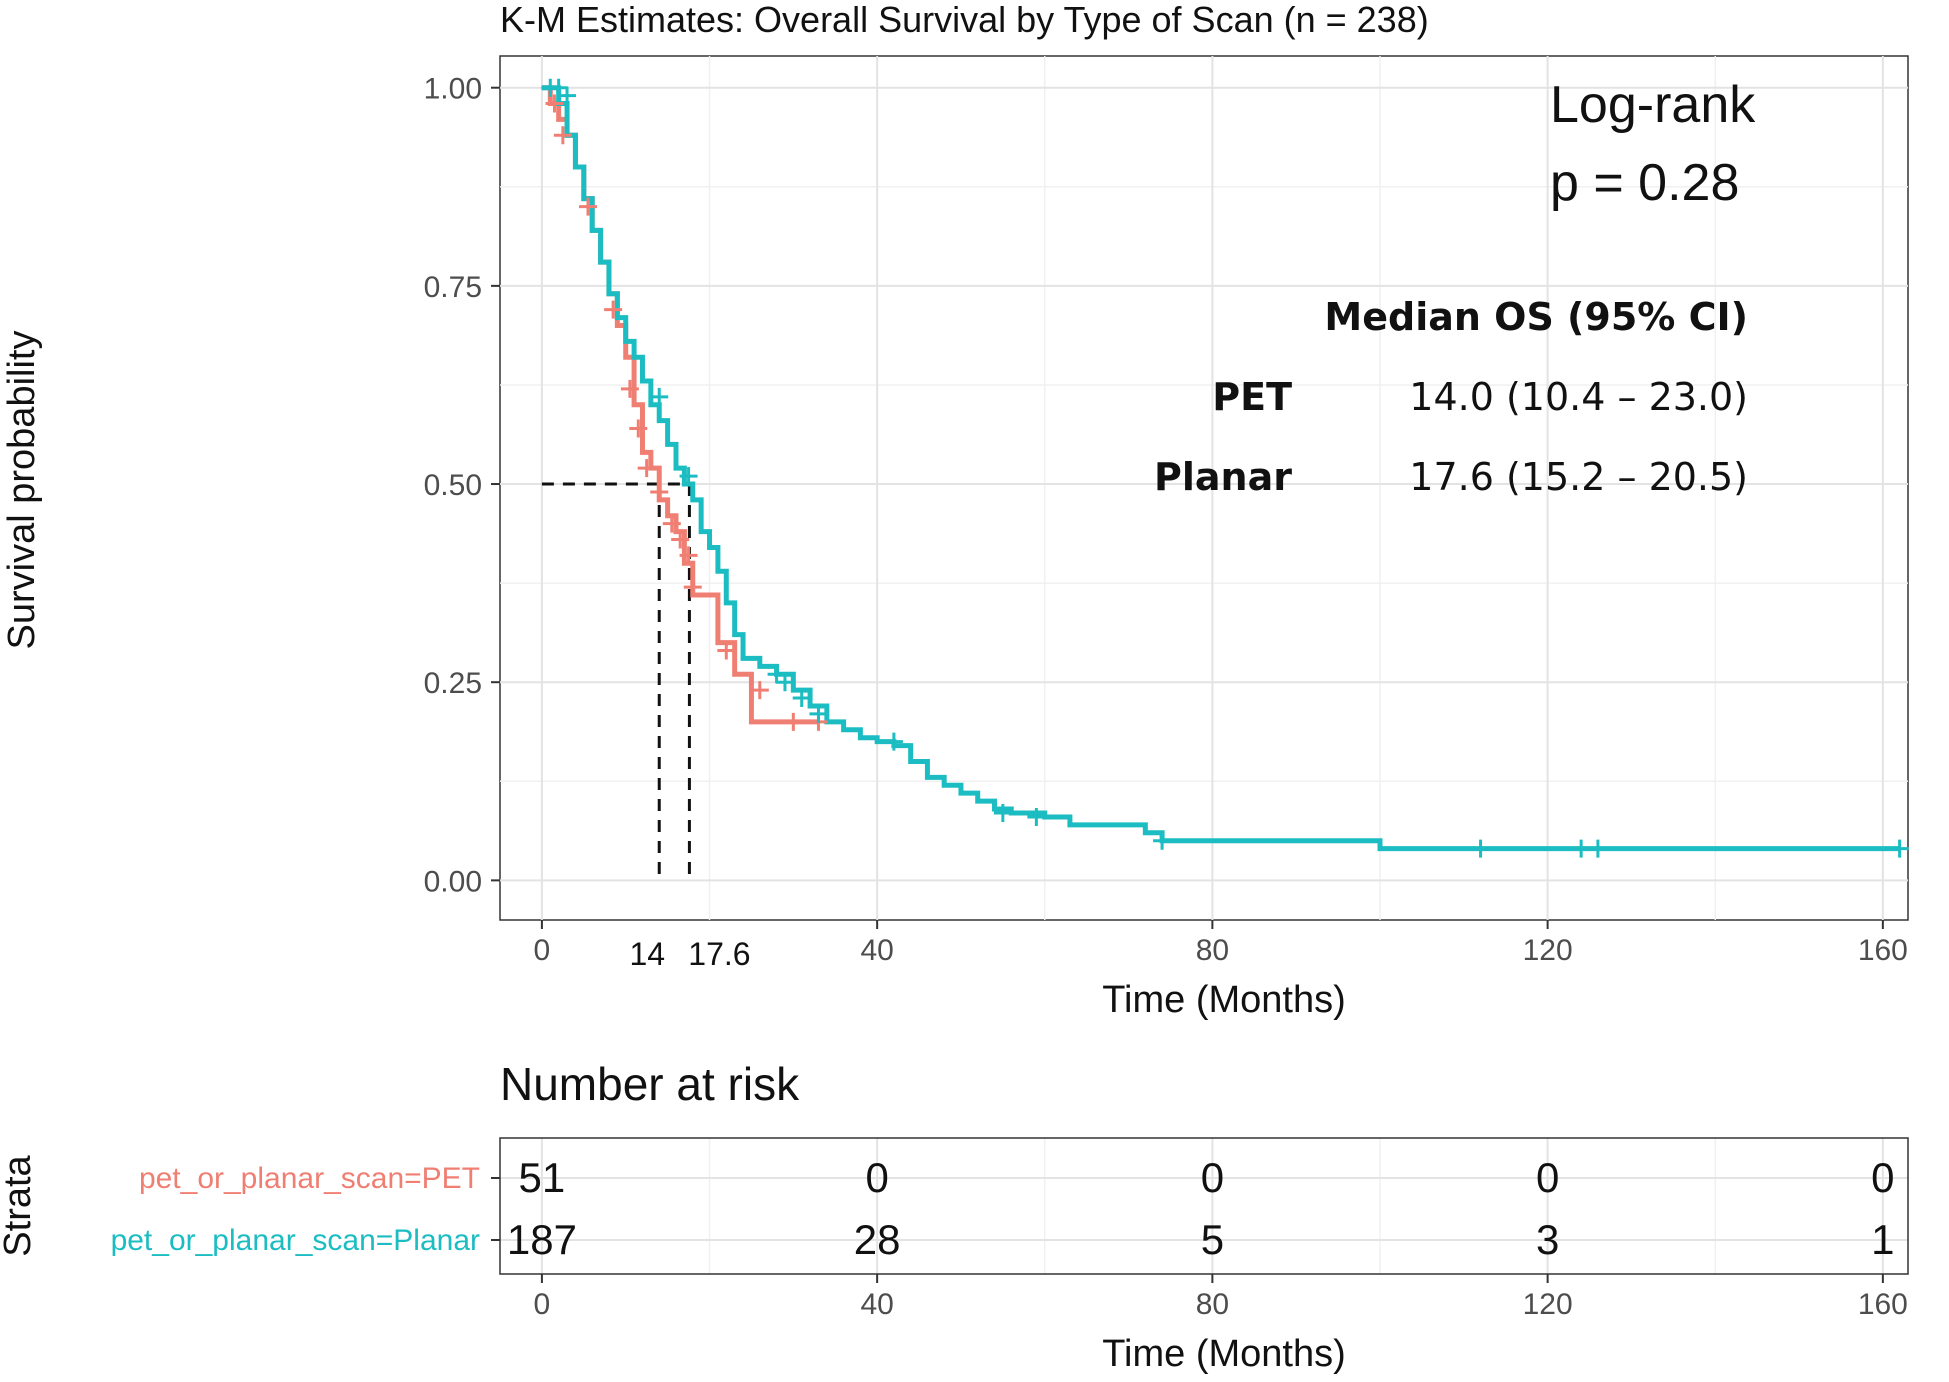 Image resolution: width=1949 pixels, height=1382 pixels. I want to click on risk-count-cell: 51, so click(542, 1177).